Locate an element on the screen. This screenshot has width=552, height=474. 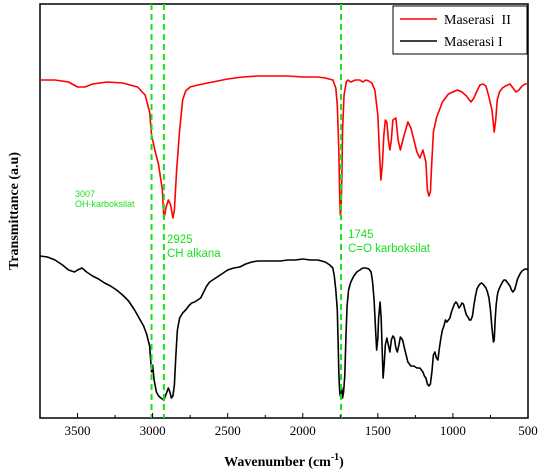
x-axis-title: Wavenumber (cm-1) is located at coordinates (284, 461).